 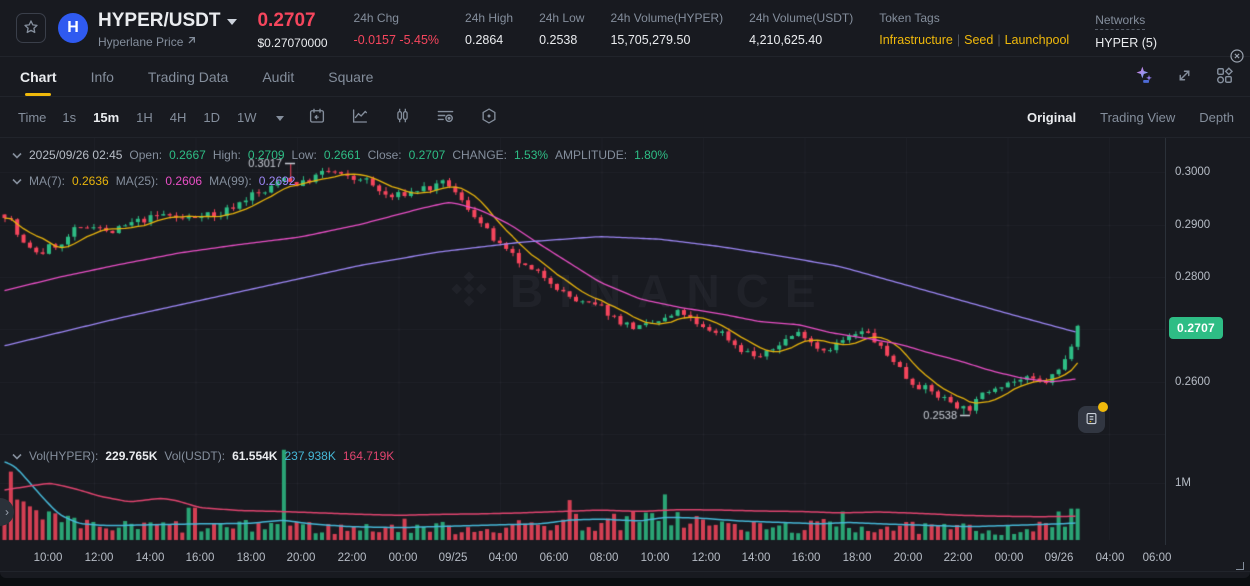 I want to click on ma99-value: 0.2692, so click(x=277, y=181).